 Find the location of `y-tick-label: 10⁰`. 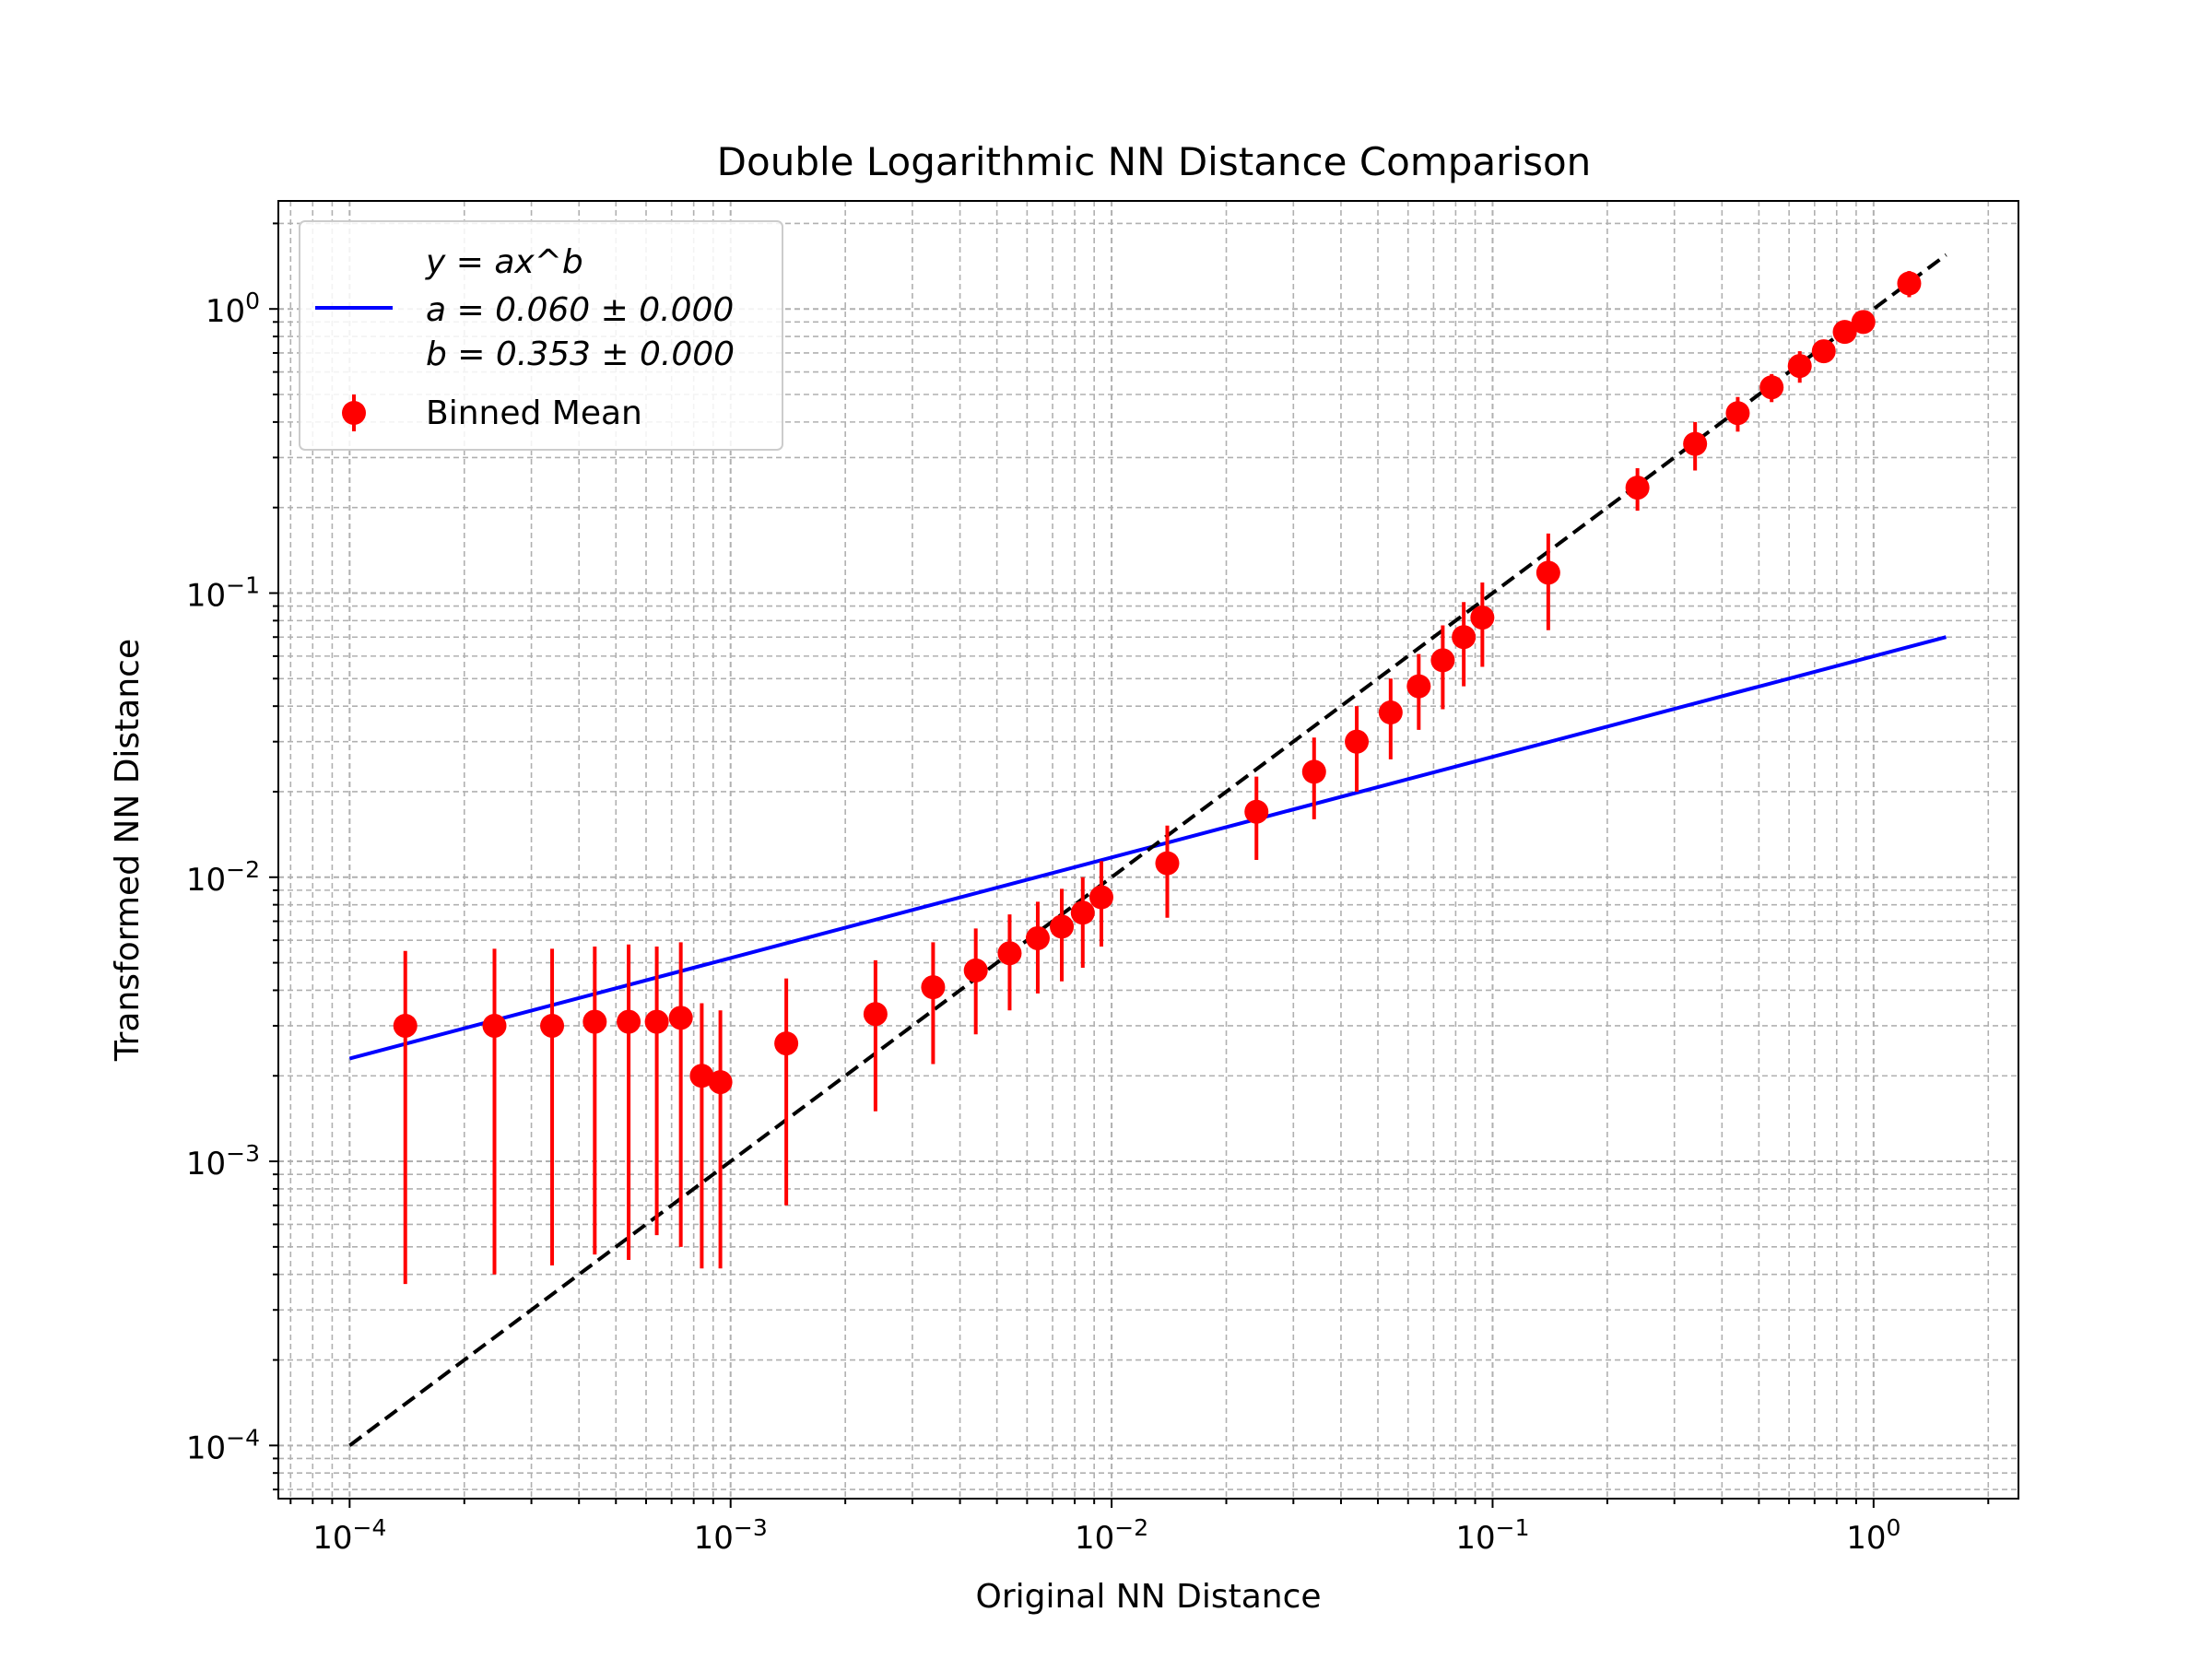

y-tick-label: 10⁰ is located at coordinates (233, 309).